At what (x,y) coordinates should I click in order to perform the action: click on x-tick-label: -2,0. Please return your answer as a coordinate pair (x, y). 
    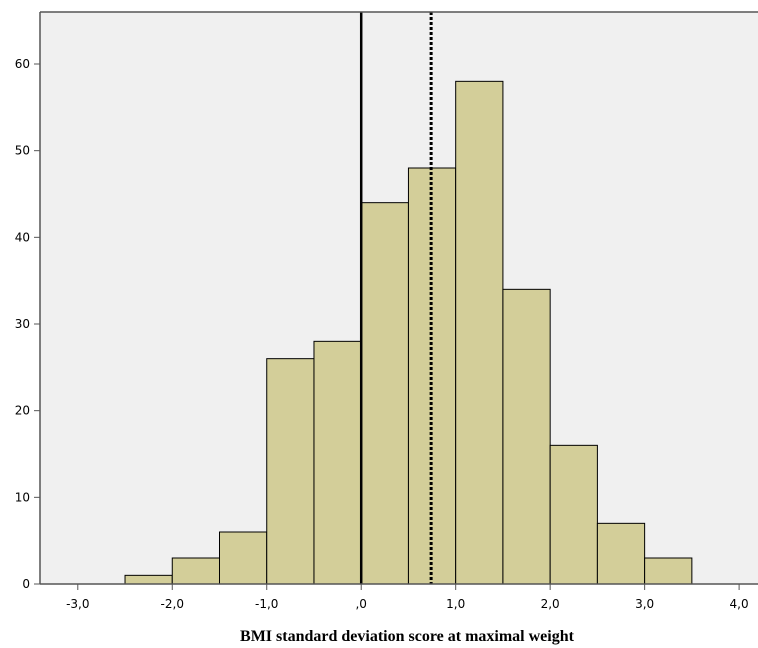
    Looking at the image, I should click on (172, 604).